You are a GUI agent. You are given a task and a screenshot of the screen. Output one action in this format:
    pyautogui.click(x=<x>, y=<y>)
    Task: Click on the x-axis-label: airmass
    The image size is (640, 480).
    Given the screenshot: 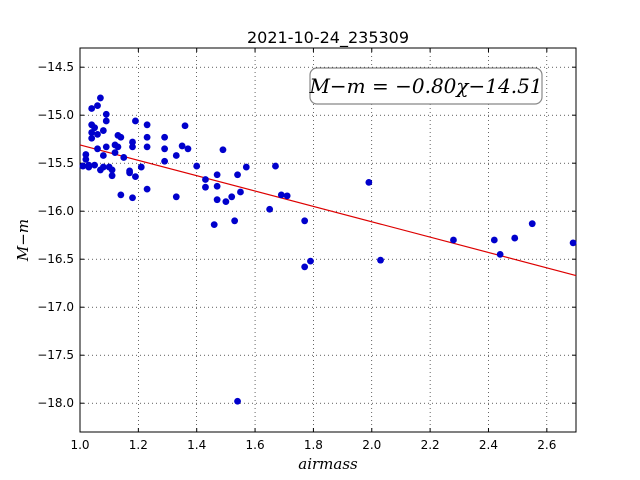 What is the action you would take?
    pyautogui.click(x=328, y=464)
    